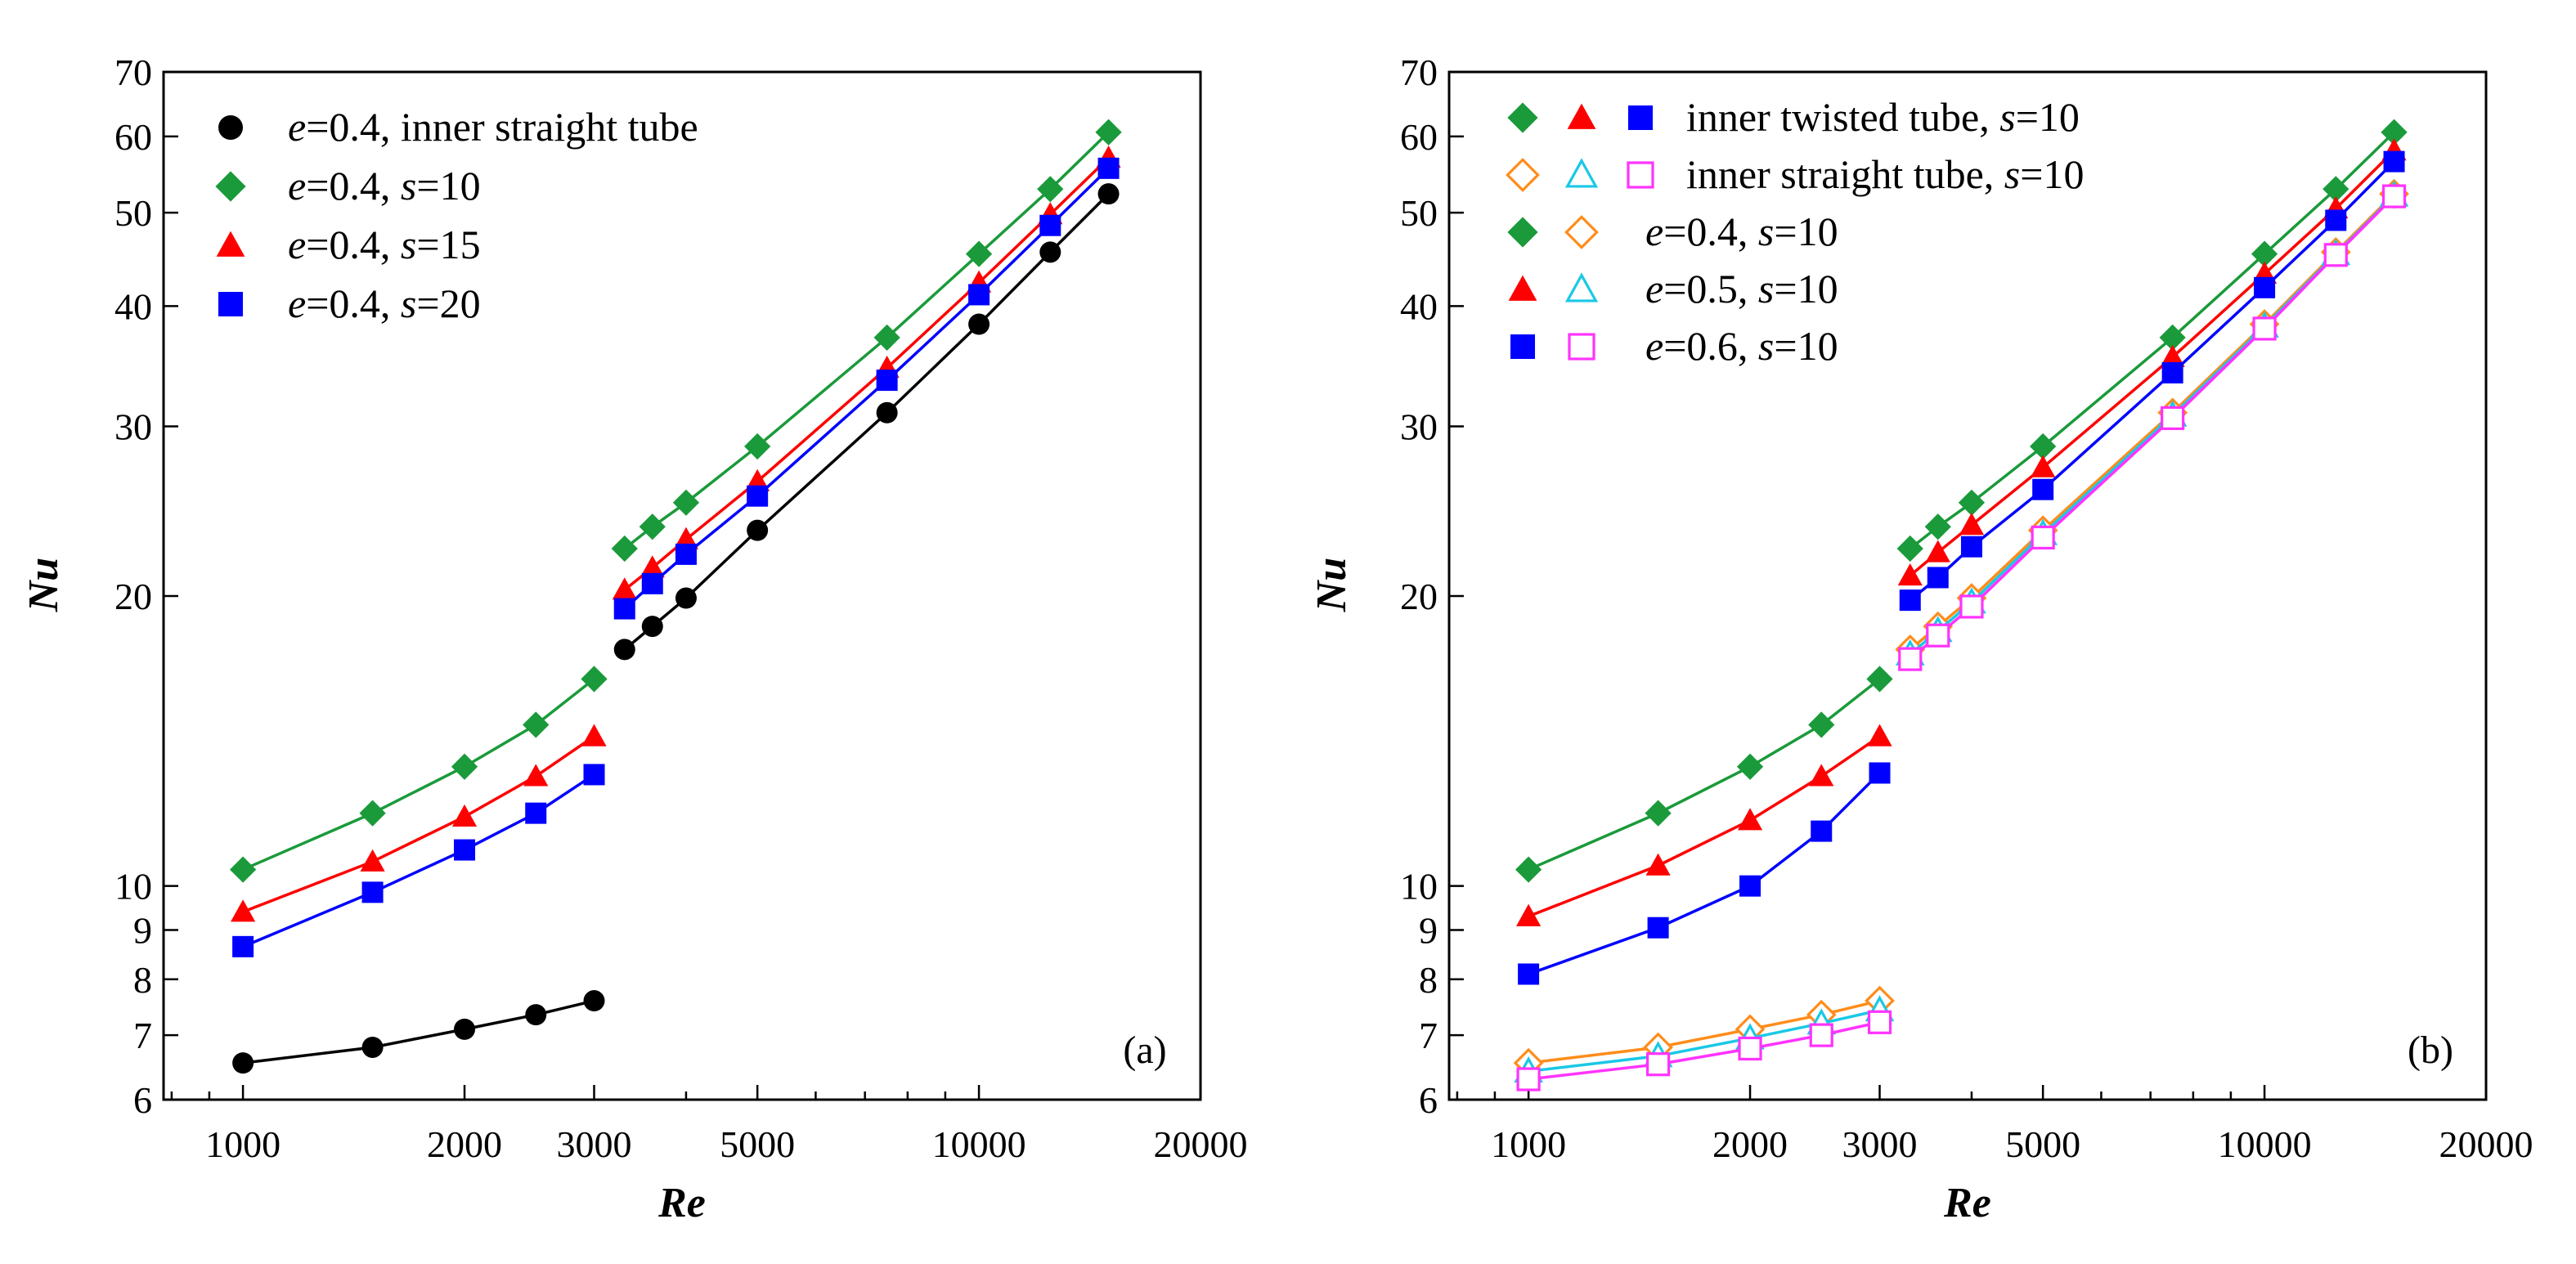  Describe the element at coordinates (2042, 1144) in the screenshot. I see `x-tick-label: 5000` at that location.